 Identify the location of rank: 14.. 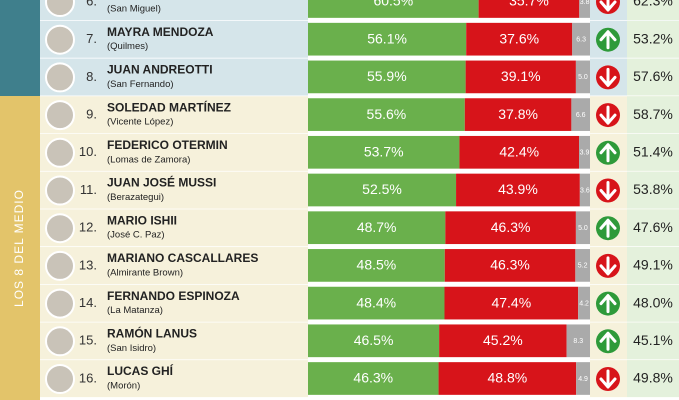
(88, 302).